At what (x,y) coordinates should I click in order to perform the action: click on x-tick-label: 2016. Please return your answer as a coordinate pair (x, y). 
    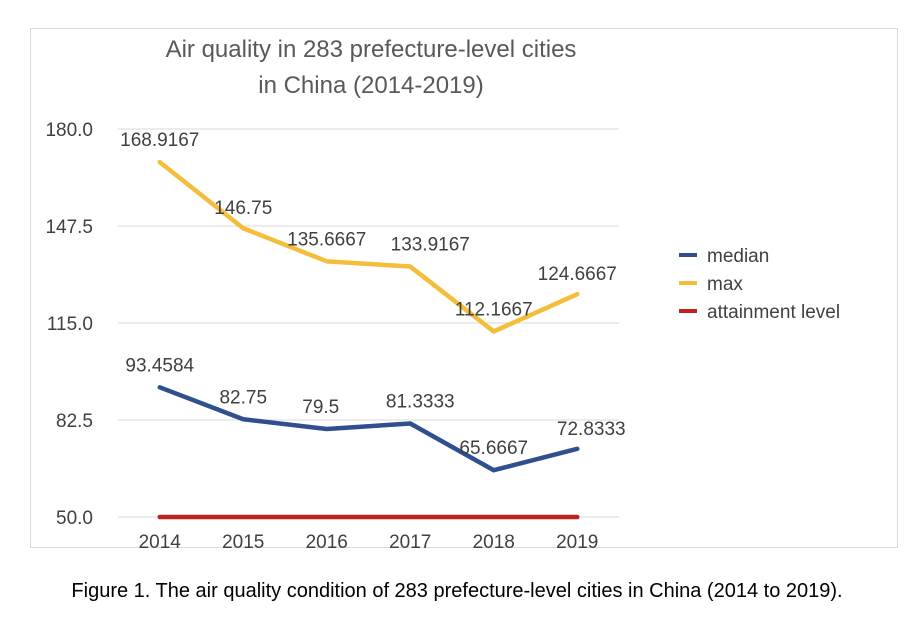
    Looking at the image, I should click on (327, 540).